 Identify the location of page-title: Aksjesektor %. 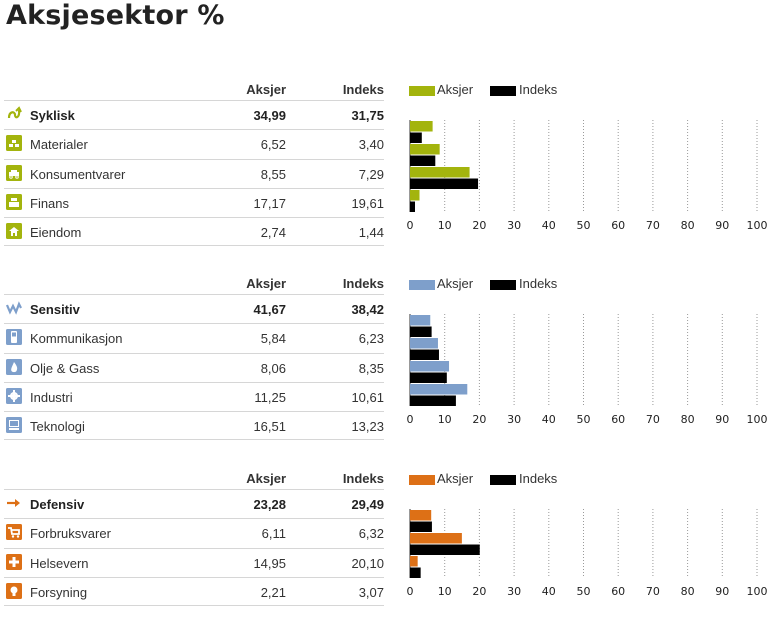
(115, 15).